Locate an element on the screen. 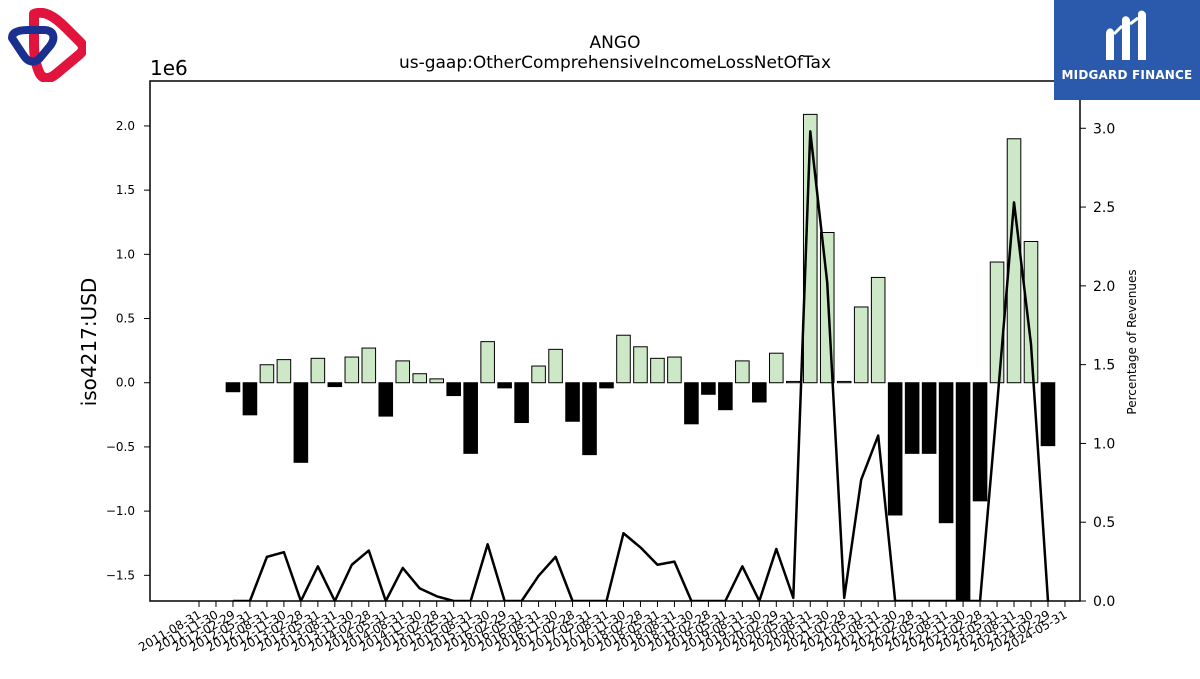  midgard-logo-icon is located at coordinates (1126, 35).